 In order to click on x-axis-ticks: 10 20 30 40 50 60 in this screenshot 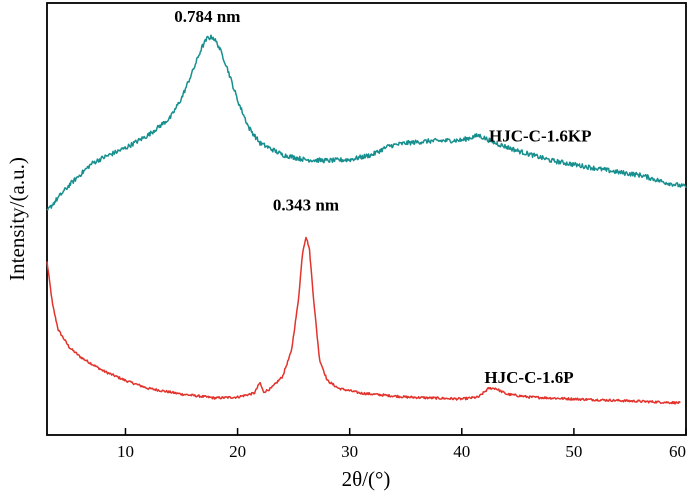, I will do `click(402, 444)`.